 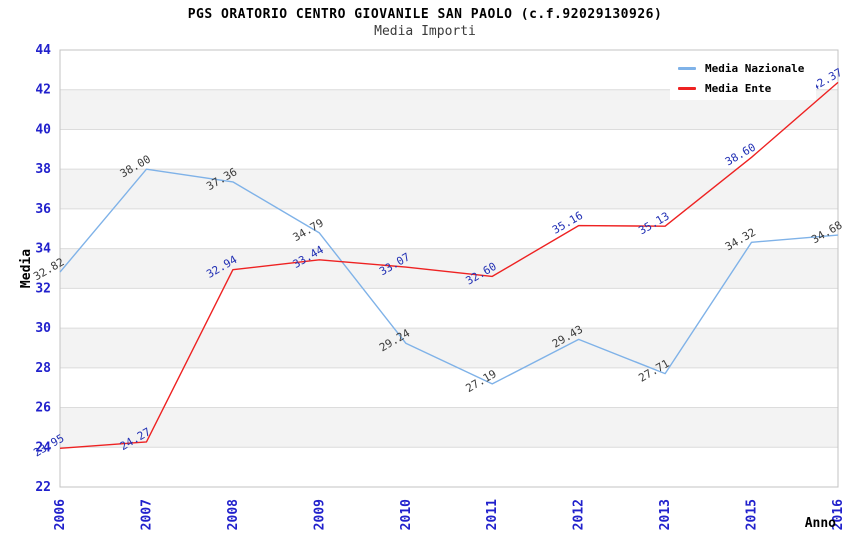 I want to click on chart-subtitle: Media Importi, so click(x=425, y=31).